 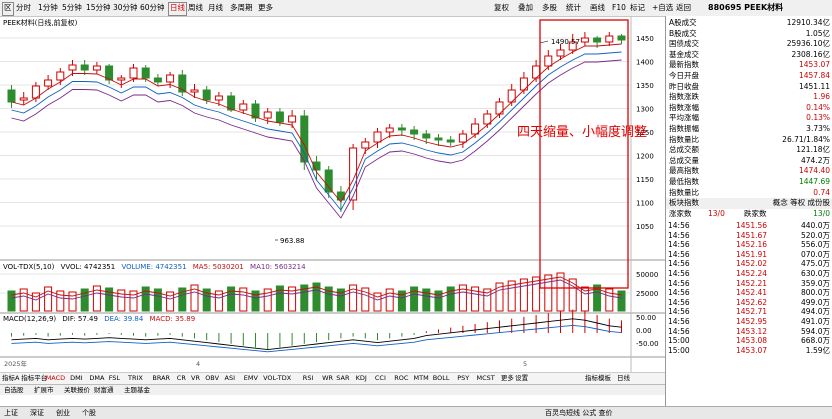 What do you see at coordinates (485, 378) in the screenshot?
I see `indicator-tab: MCST` at bounding box center [485, 378].